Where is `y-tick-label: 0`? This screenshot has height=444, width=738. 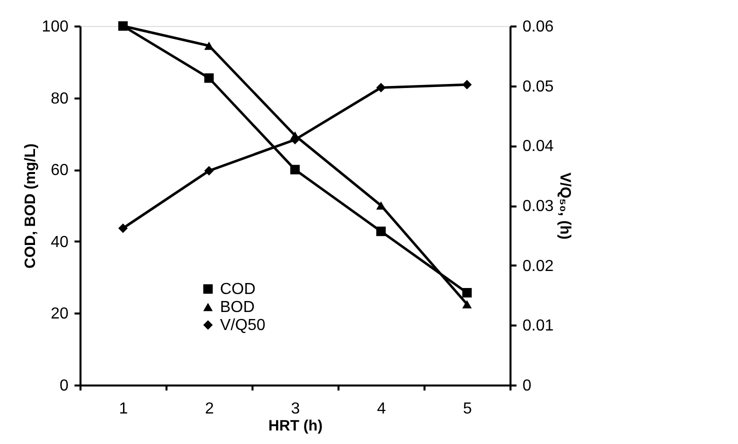 y-tick-label: 0 is located at coordinates (64, 386).